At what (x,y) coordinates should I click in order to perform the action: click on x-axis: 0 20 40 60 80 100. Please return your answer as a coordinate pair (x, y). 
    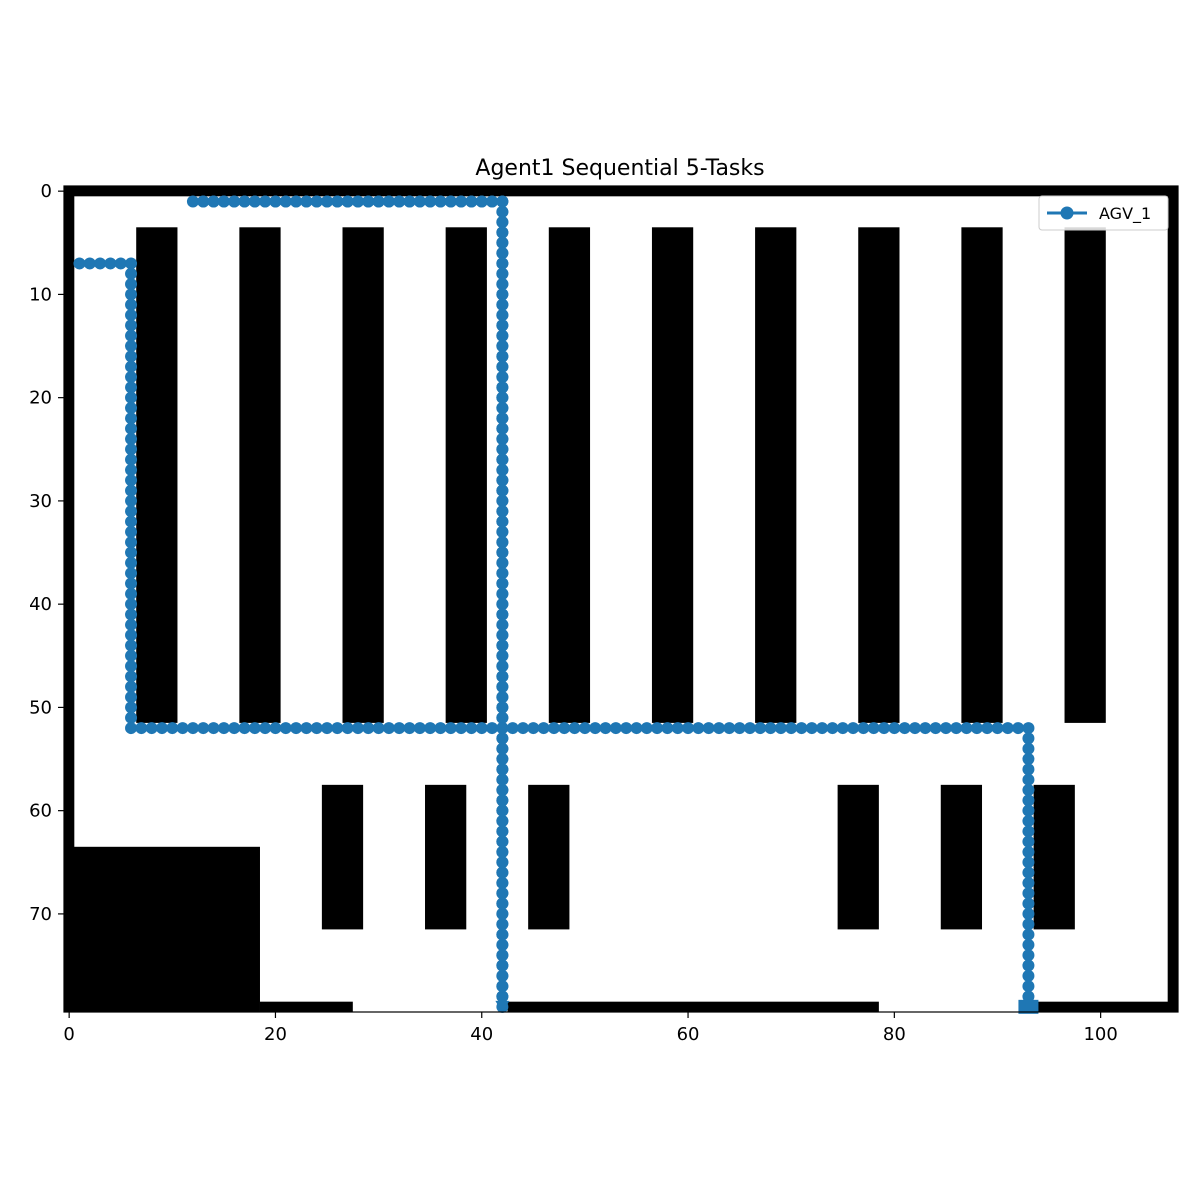
    Looking at the image, I should click on (590, 1028).